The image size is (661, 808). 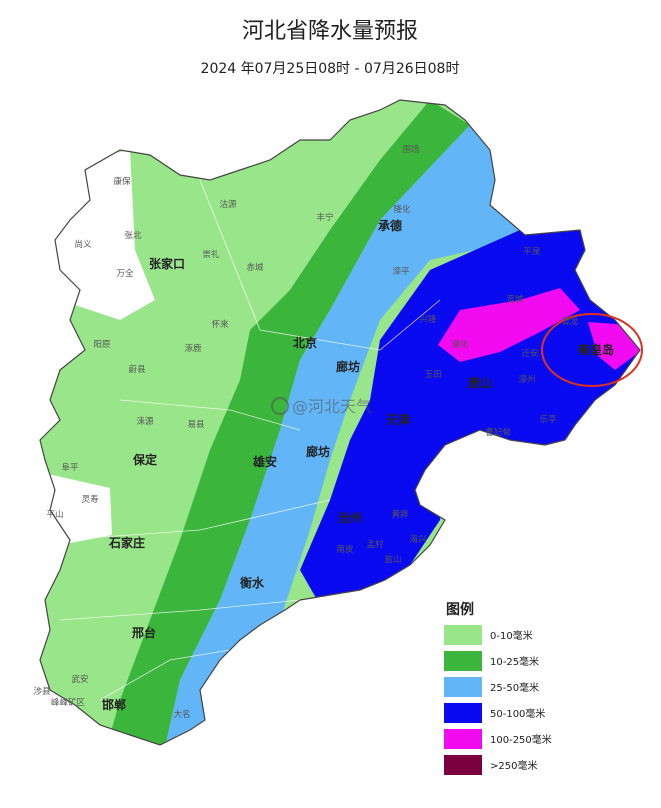 I want to click on county-label: 滦平, so click(x=401, y=271).